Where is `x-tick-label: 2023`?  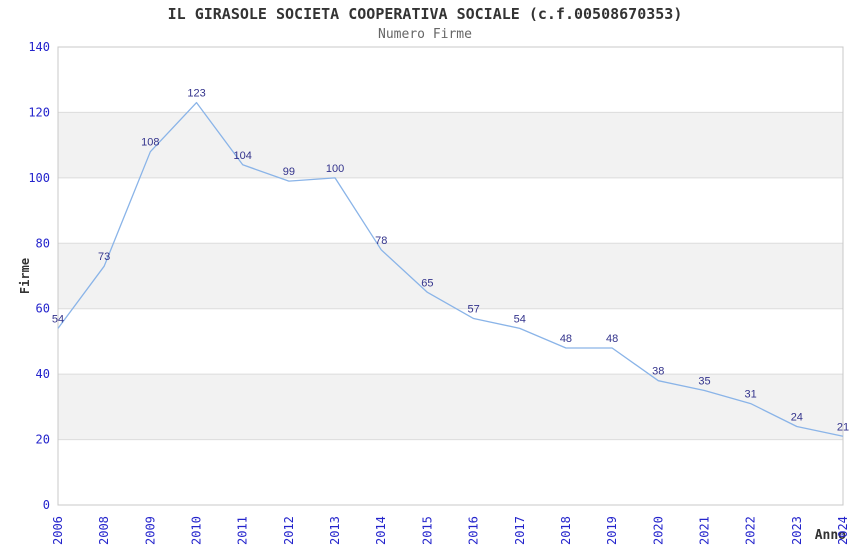
x-tick-label: 2023 is located at coordinates (797, 530).